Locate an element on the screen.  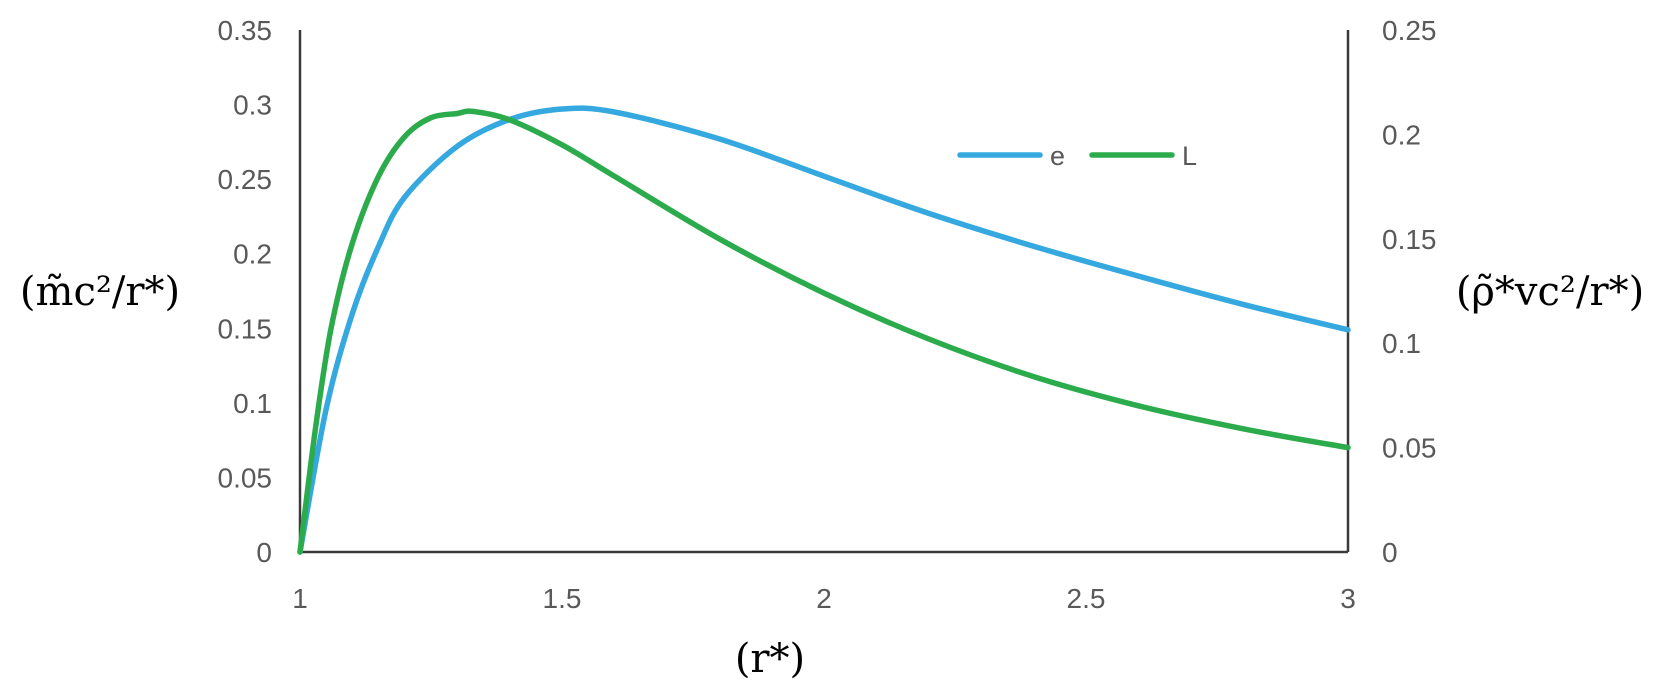
y-right-tick-label: 0.2 is located at coordinates (1401, 134).